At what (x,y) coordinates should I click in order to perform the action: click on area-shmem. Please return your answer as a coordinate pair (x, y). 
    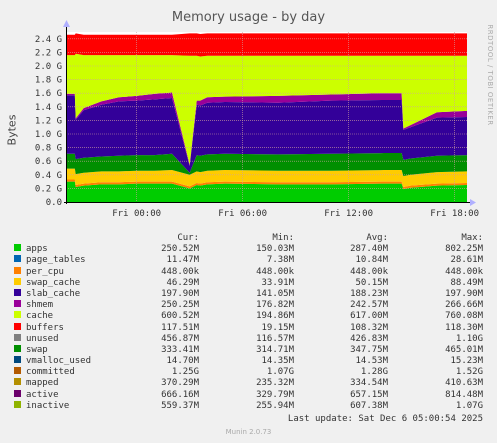
    Looking at the image, I should click on (266, 165).